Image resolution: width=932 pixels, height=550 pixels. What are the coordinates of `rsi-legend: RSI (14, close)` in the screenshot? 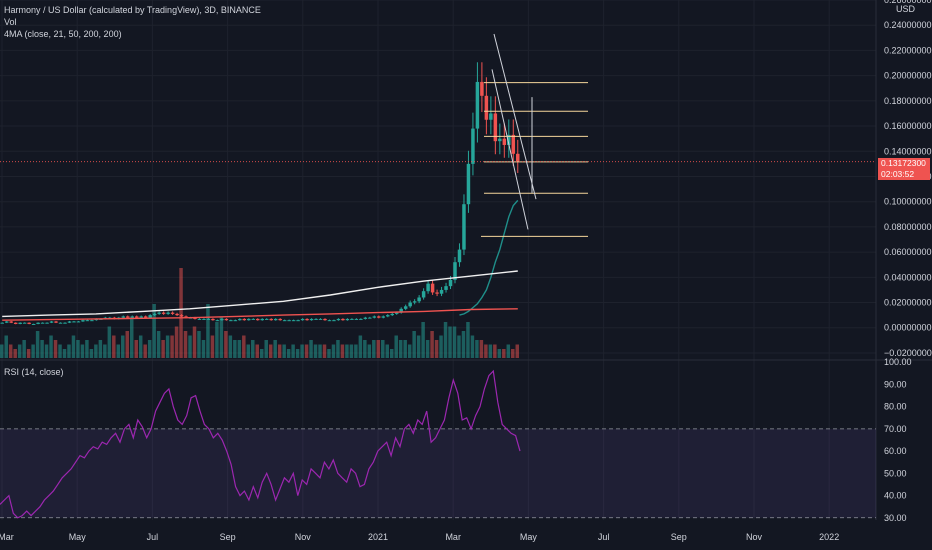 It's located at (34, 372).